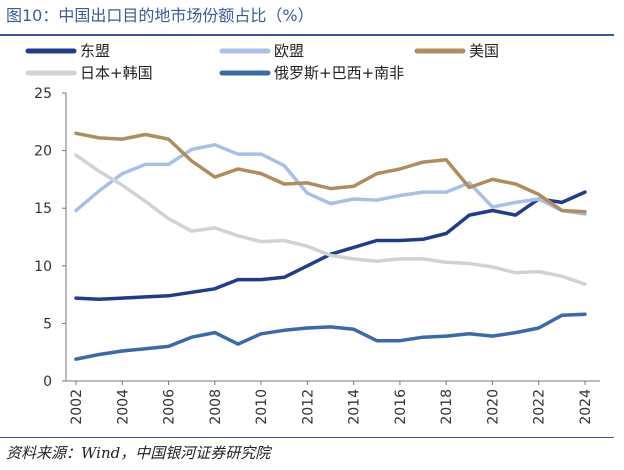 This screenshot has width=624, height=470. Describe the element at coordinates (95, 51) in the screenshot. I see `legend-label: 东盟` at that location.